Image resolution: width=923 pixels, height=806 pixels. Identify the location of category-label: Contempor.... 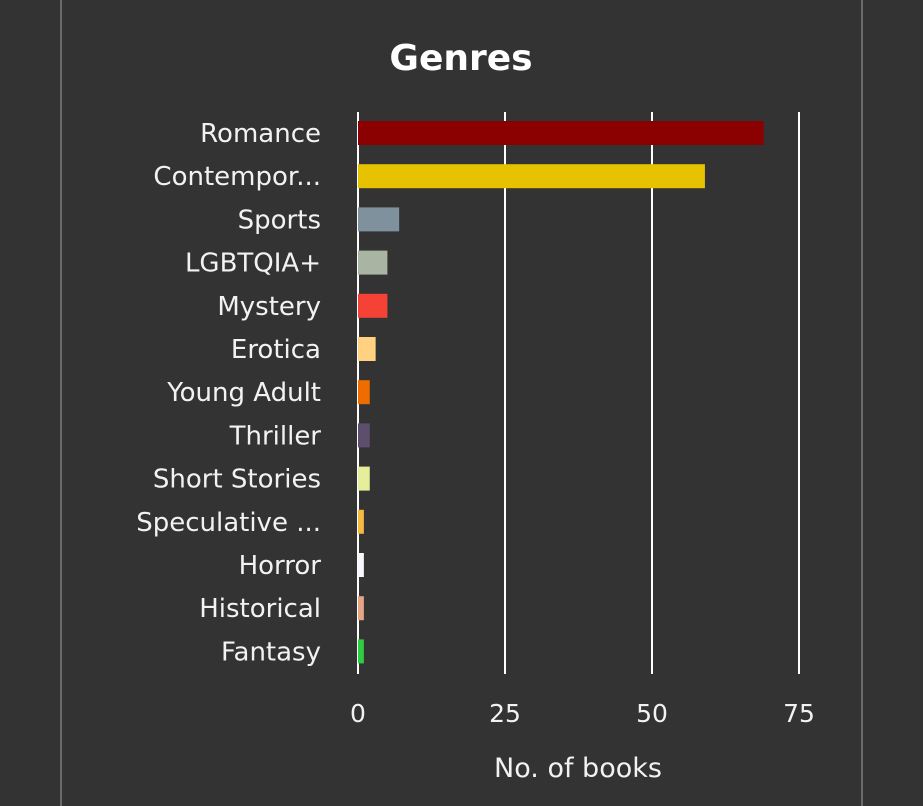
(237, 177).